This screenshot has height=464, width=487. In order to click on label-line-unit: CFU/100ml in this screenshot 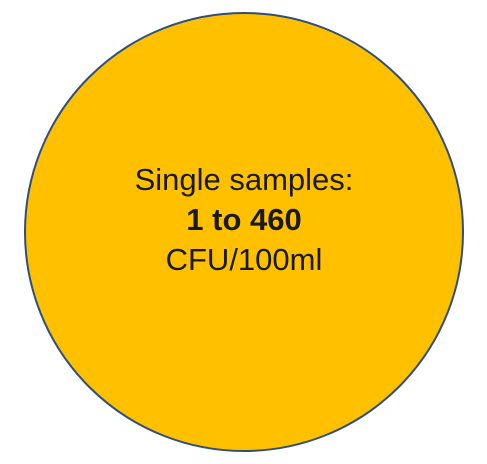, I will do `click(244, 259)`.